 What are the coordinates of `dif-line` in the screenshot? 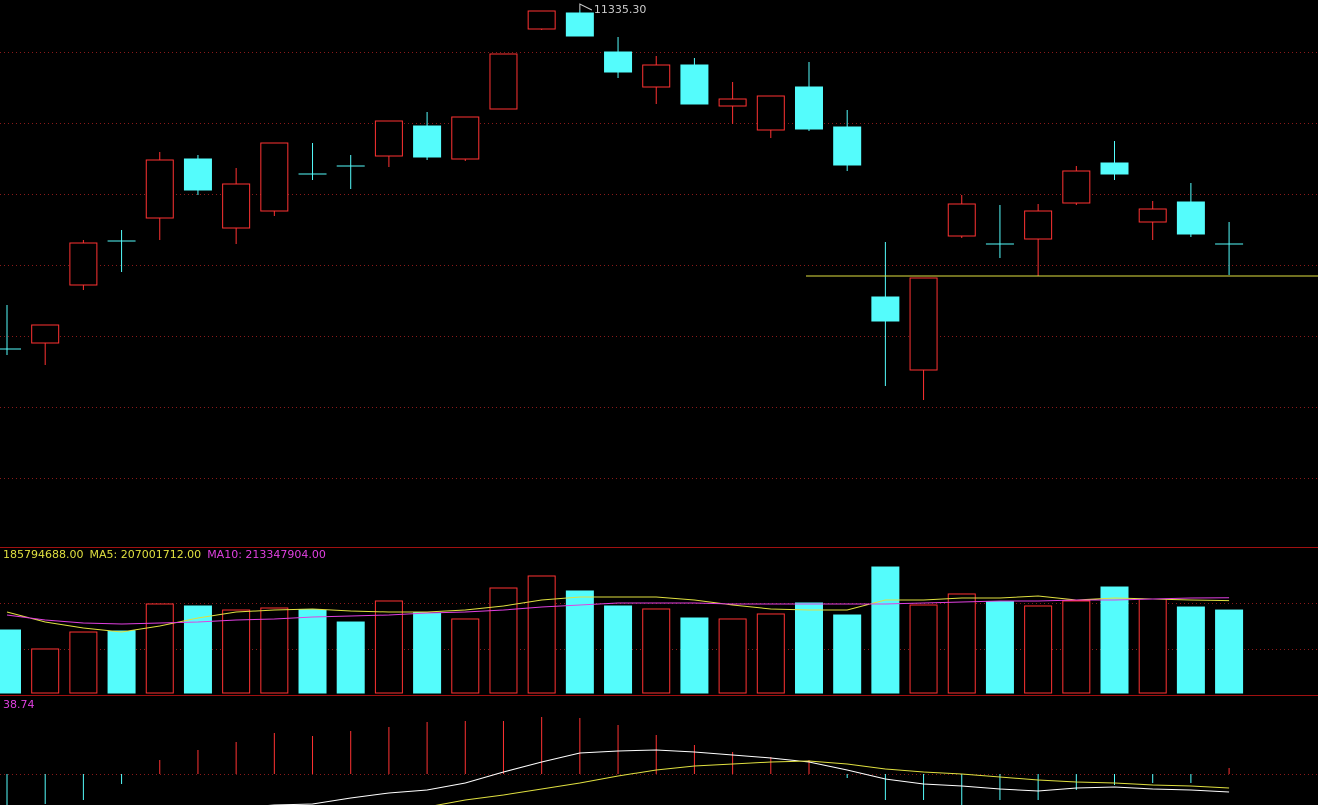 It's located at (748, 777).